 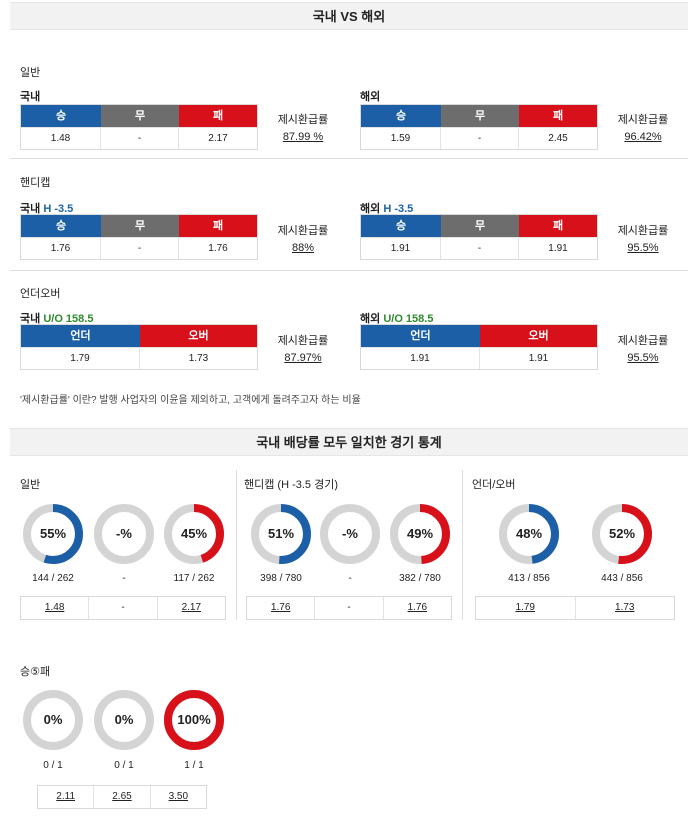 I want to click on win-odds: 1.48, so click(x=61, y=138).